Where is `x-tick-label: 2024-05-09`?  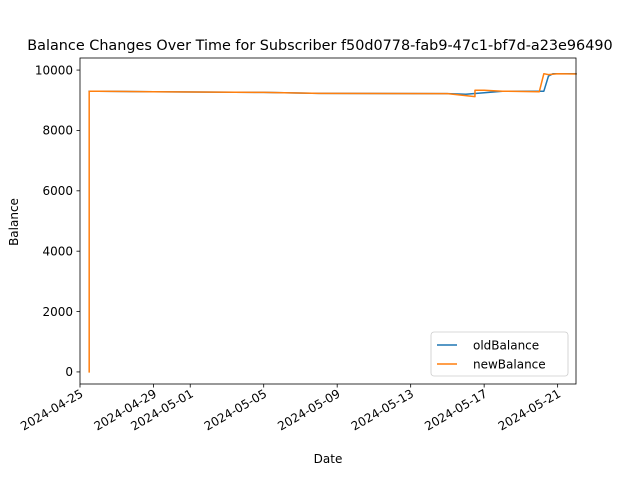 x-tick-label: 2024-05-09 is located at coordinates (308, 409).